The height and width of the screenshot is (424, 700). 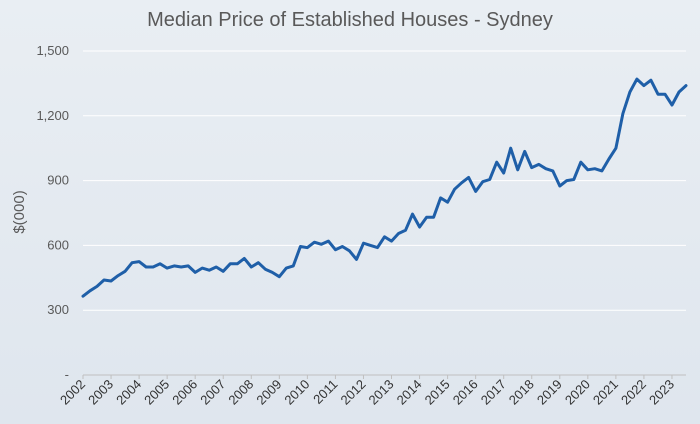 I want to click on y-tick-labels: - 300 600 900 1,200 1,500, so click(x=52, y=212).